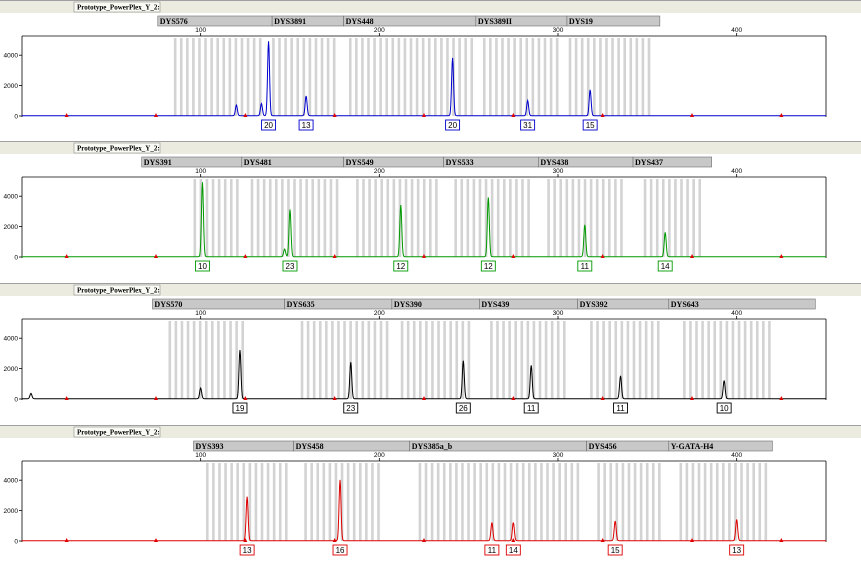 The height and width of the screenshot is (572, 861). I want to click on locus-marker-label: DYS456, so click(603, 446).